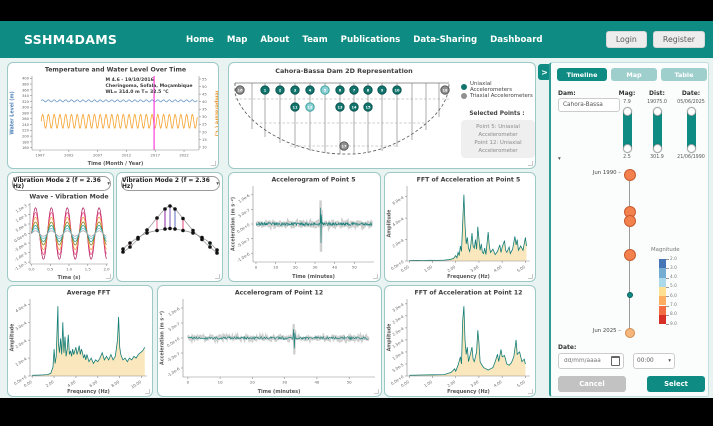 The width and height of the screenshot is (713, 426). I want to click on dam-point-16: 16, so click(240, 90).